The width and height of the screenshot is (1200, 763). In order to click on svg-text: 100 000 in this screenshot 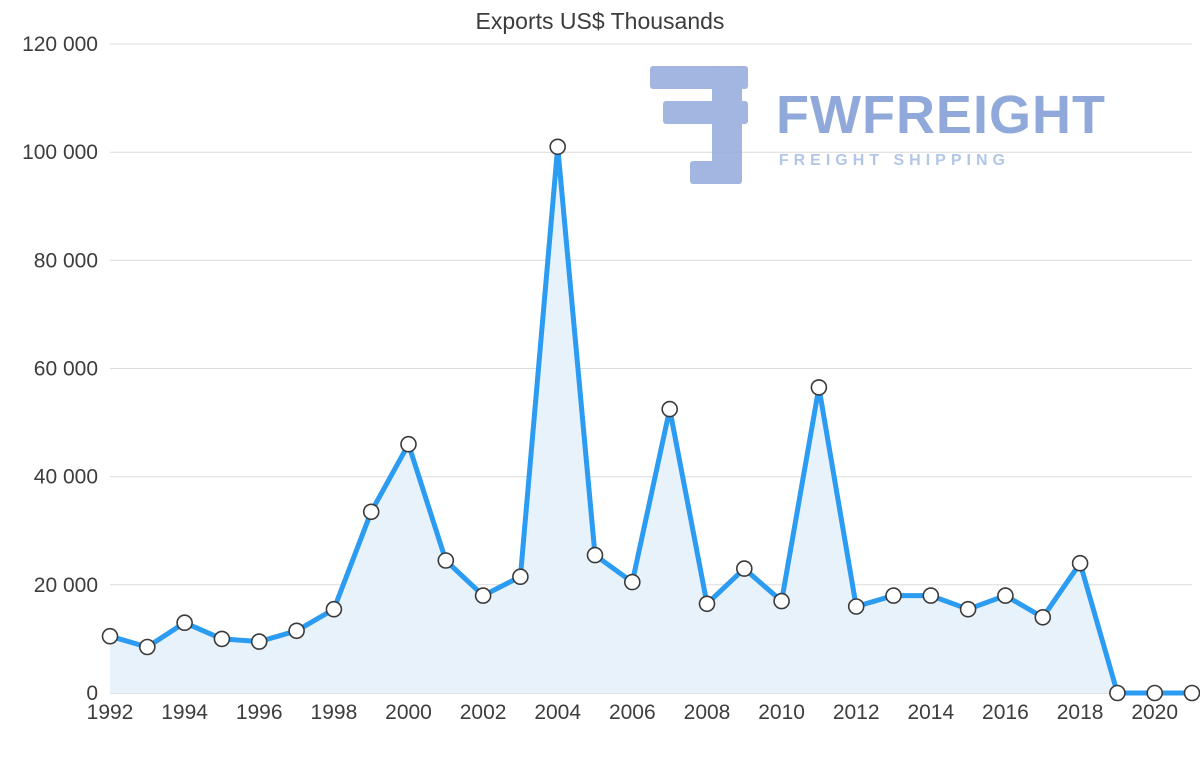, I will do `click(60, 152)`.